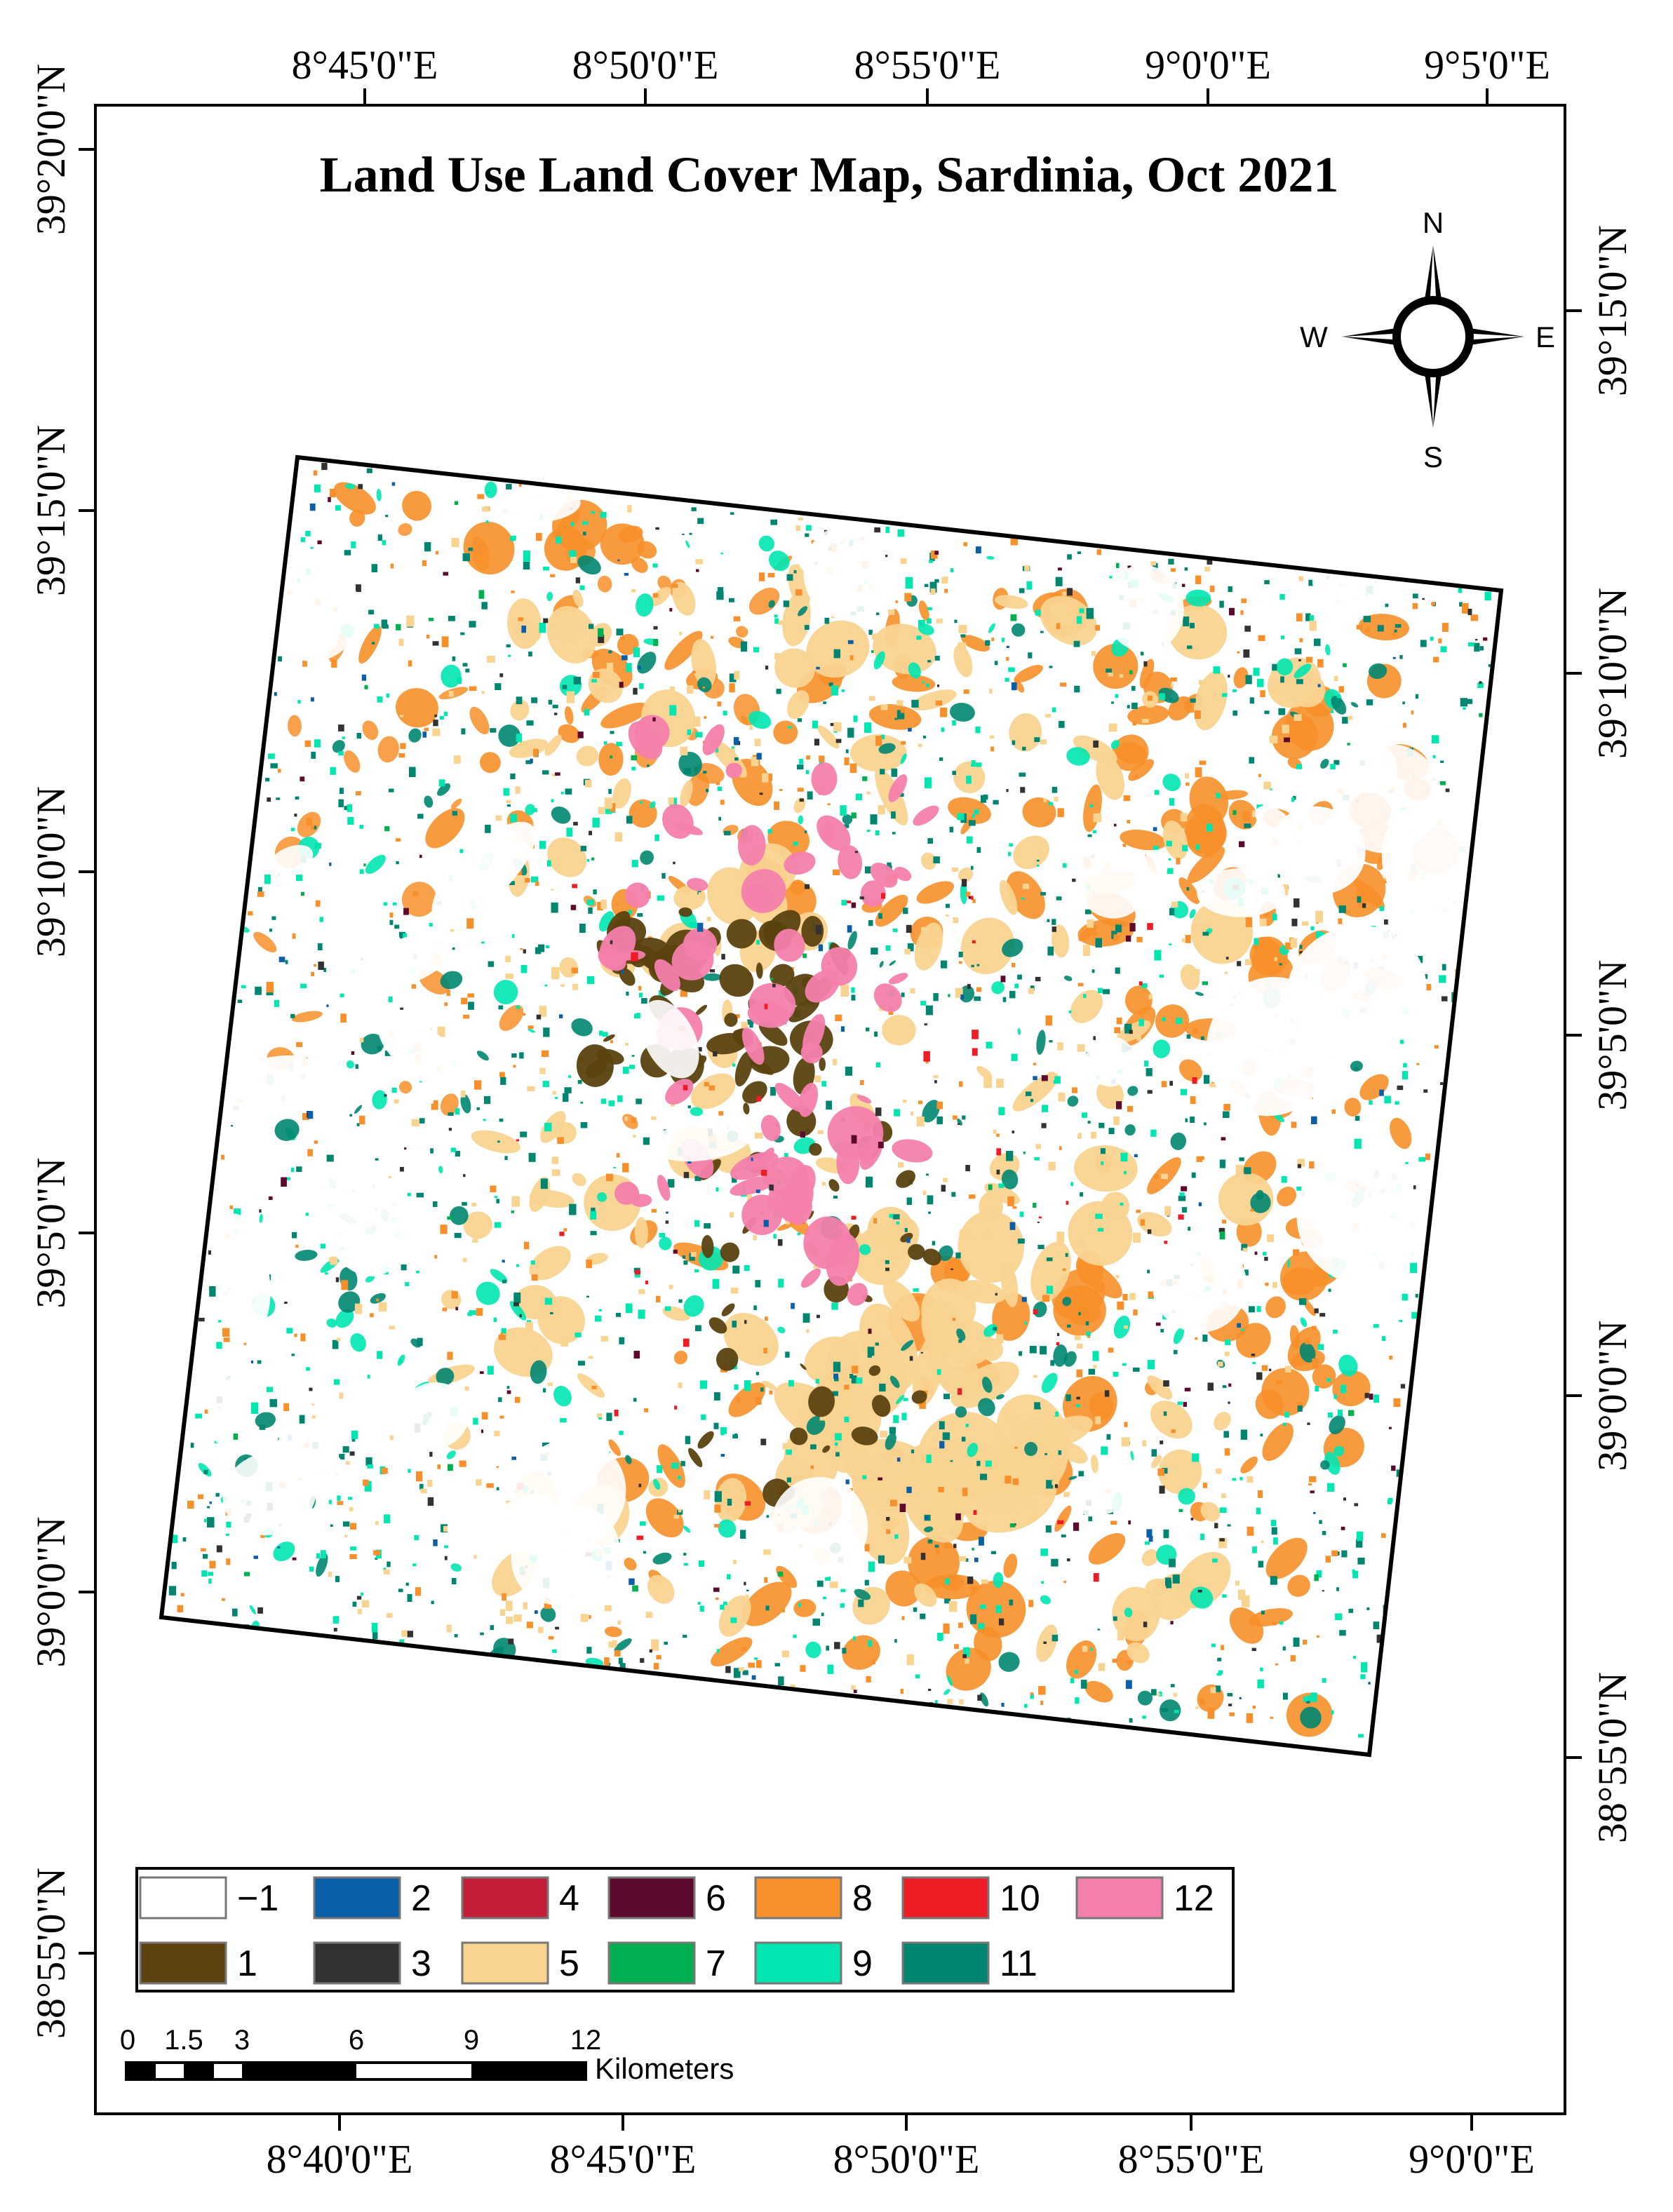 The height and width of the screenshot is (2212, 1673). Describe the element at coordinates (471, 2040) in the screenshot. I see `scale-bar-tick-label: 9` at that location.